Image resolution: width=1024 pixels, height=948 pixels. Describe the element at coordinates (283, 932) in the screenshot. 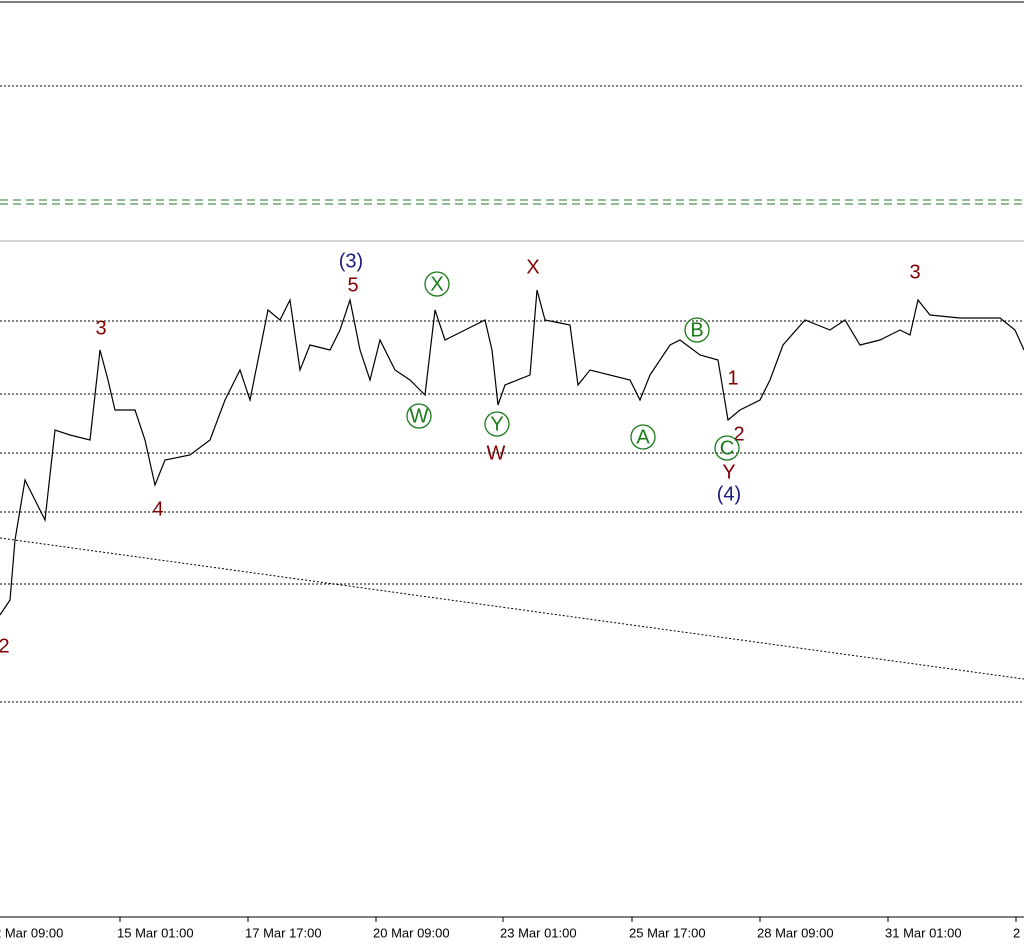

I see `time-label: 17 Mar 17:00` at that location.